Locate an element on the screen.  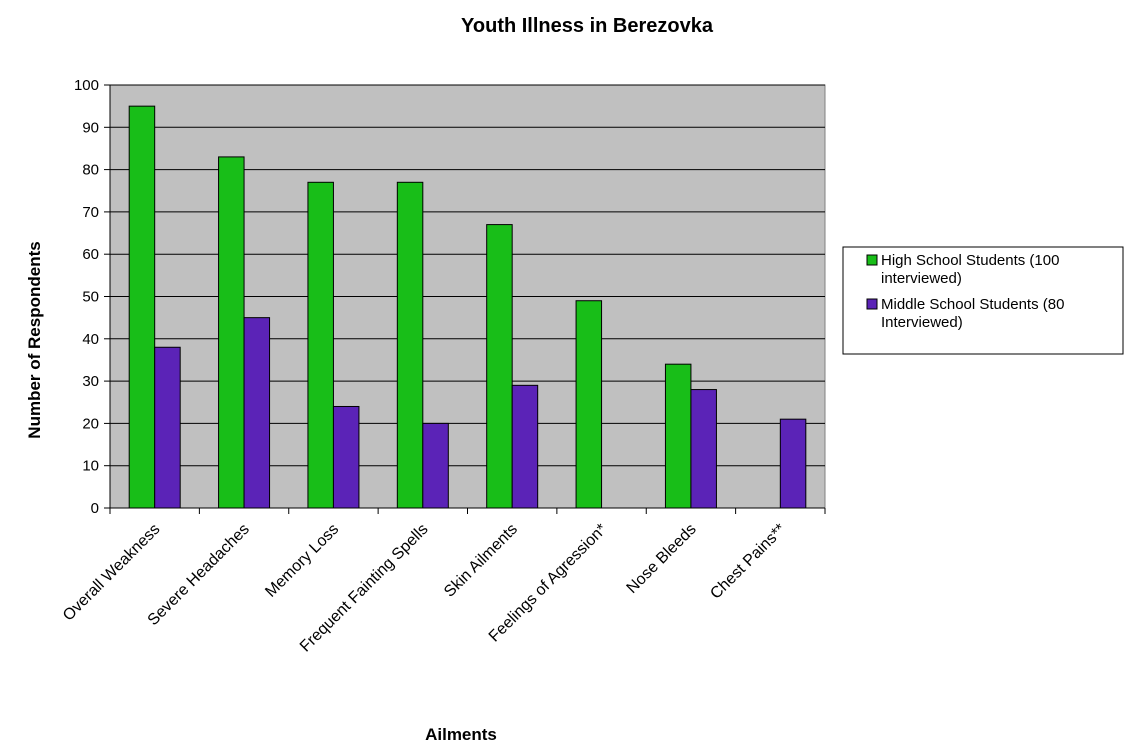
y-tick-labels: 0 10 20 30 40 50 60 70 80 90 100 is located at coordinates (86, 297).